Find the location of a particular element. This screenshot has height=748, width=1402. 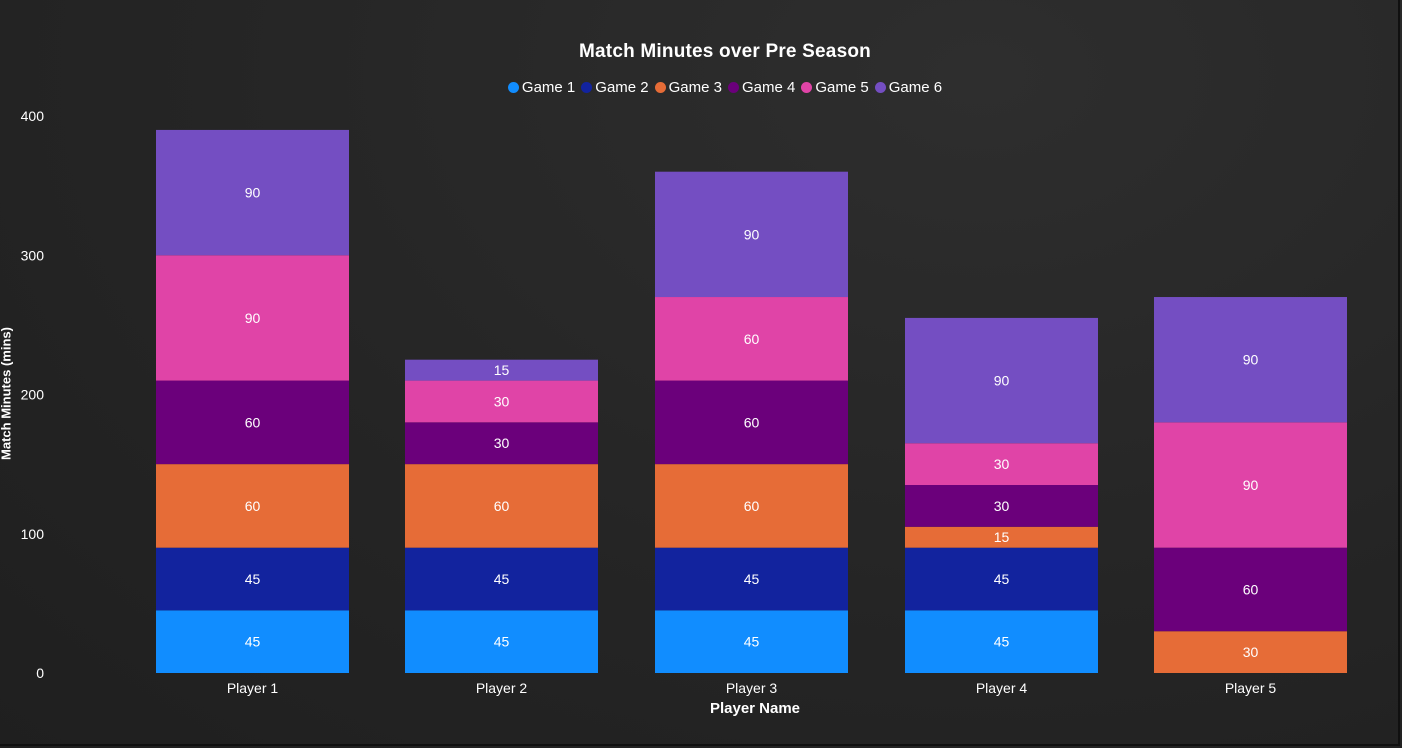

y-tick-label: 0 is located at coordinates (40, 673).